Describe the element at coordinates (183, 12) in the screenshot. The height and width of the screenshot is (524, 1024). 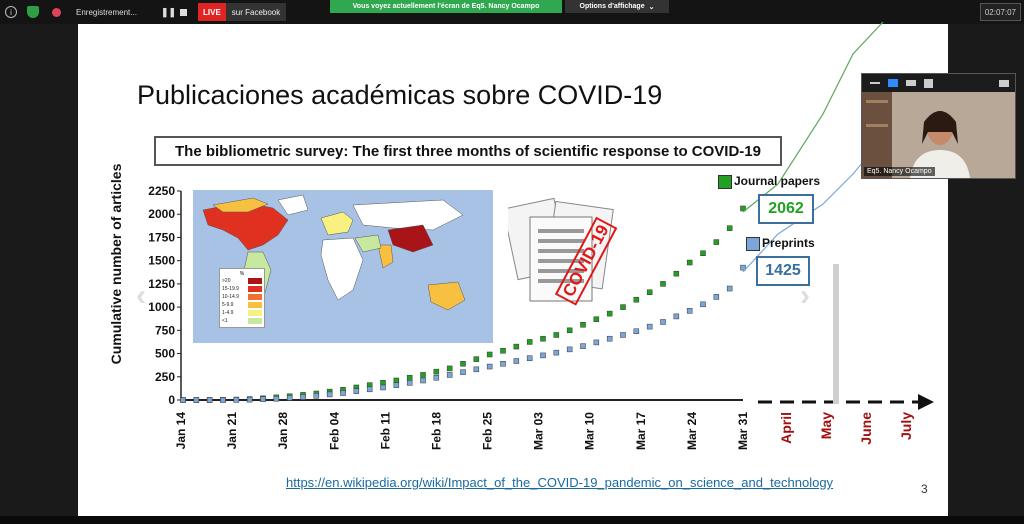
I see `stop-recording-icon` at that location.